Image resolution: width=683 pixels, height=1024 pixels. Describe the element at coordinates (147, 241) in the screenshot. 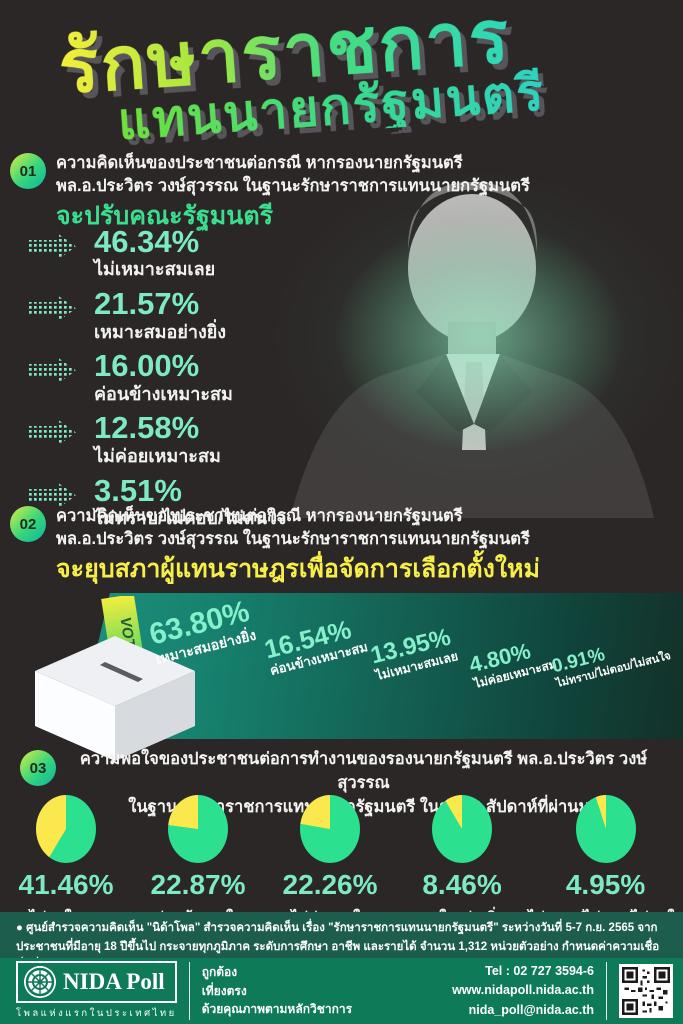

I see `result-percent: 46.34%` at that location.